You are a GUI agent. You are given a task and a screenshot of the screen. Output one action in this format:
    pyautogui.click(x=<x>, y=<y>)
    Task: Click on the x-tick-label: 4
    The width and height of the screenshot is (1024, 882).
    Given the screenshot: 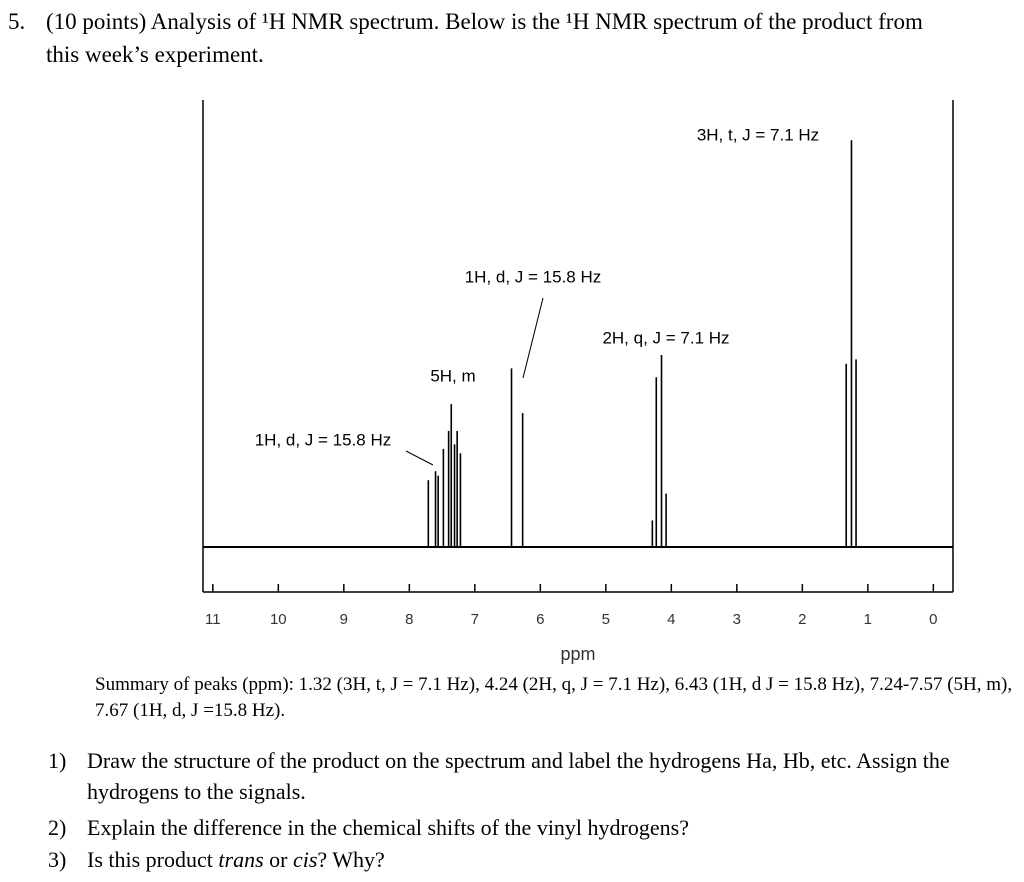 What is the action you would take?
    pyautogui.click(x=671, y=619)
    